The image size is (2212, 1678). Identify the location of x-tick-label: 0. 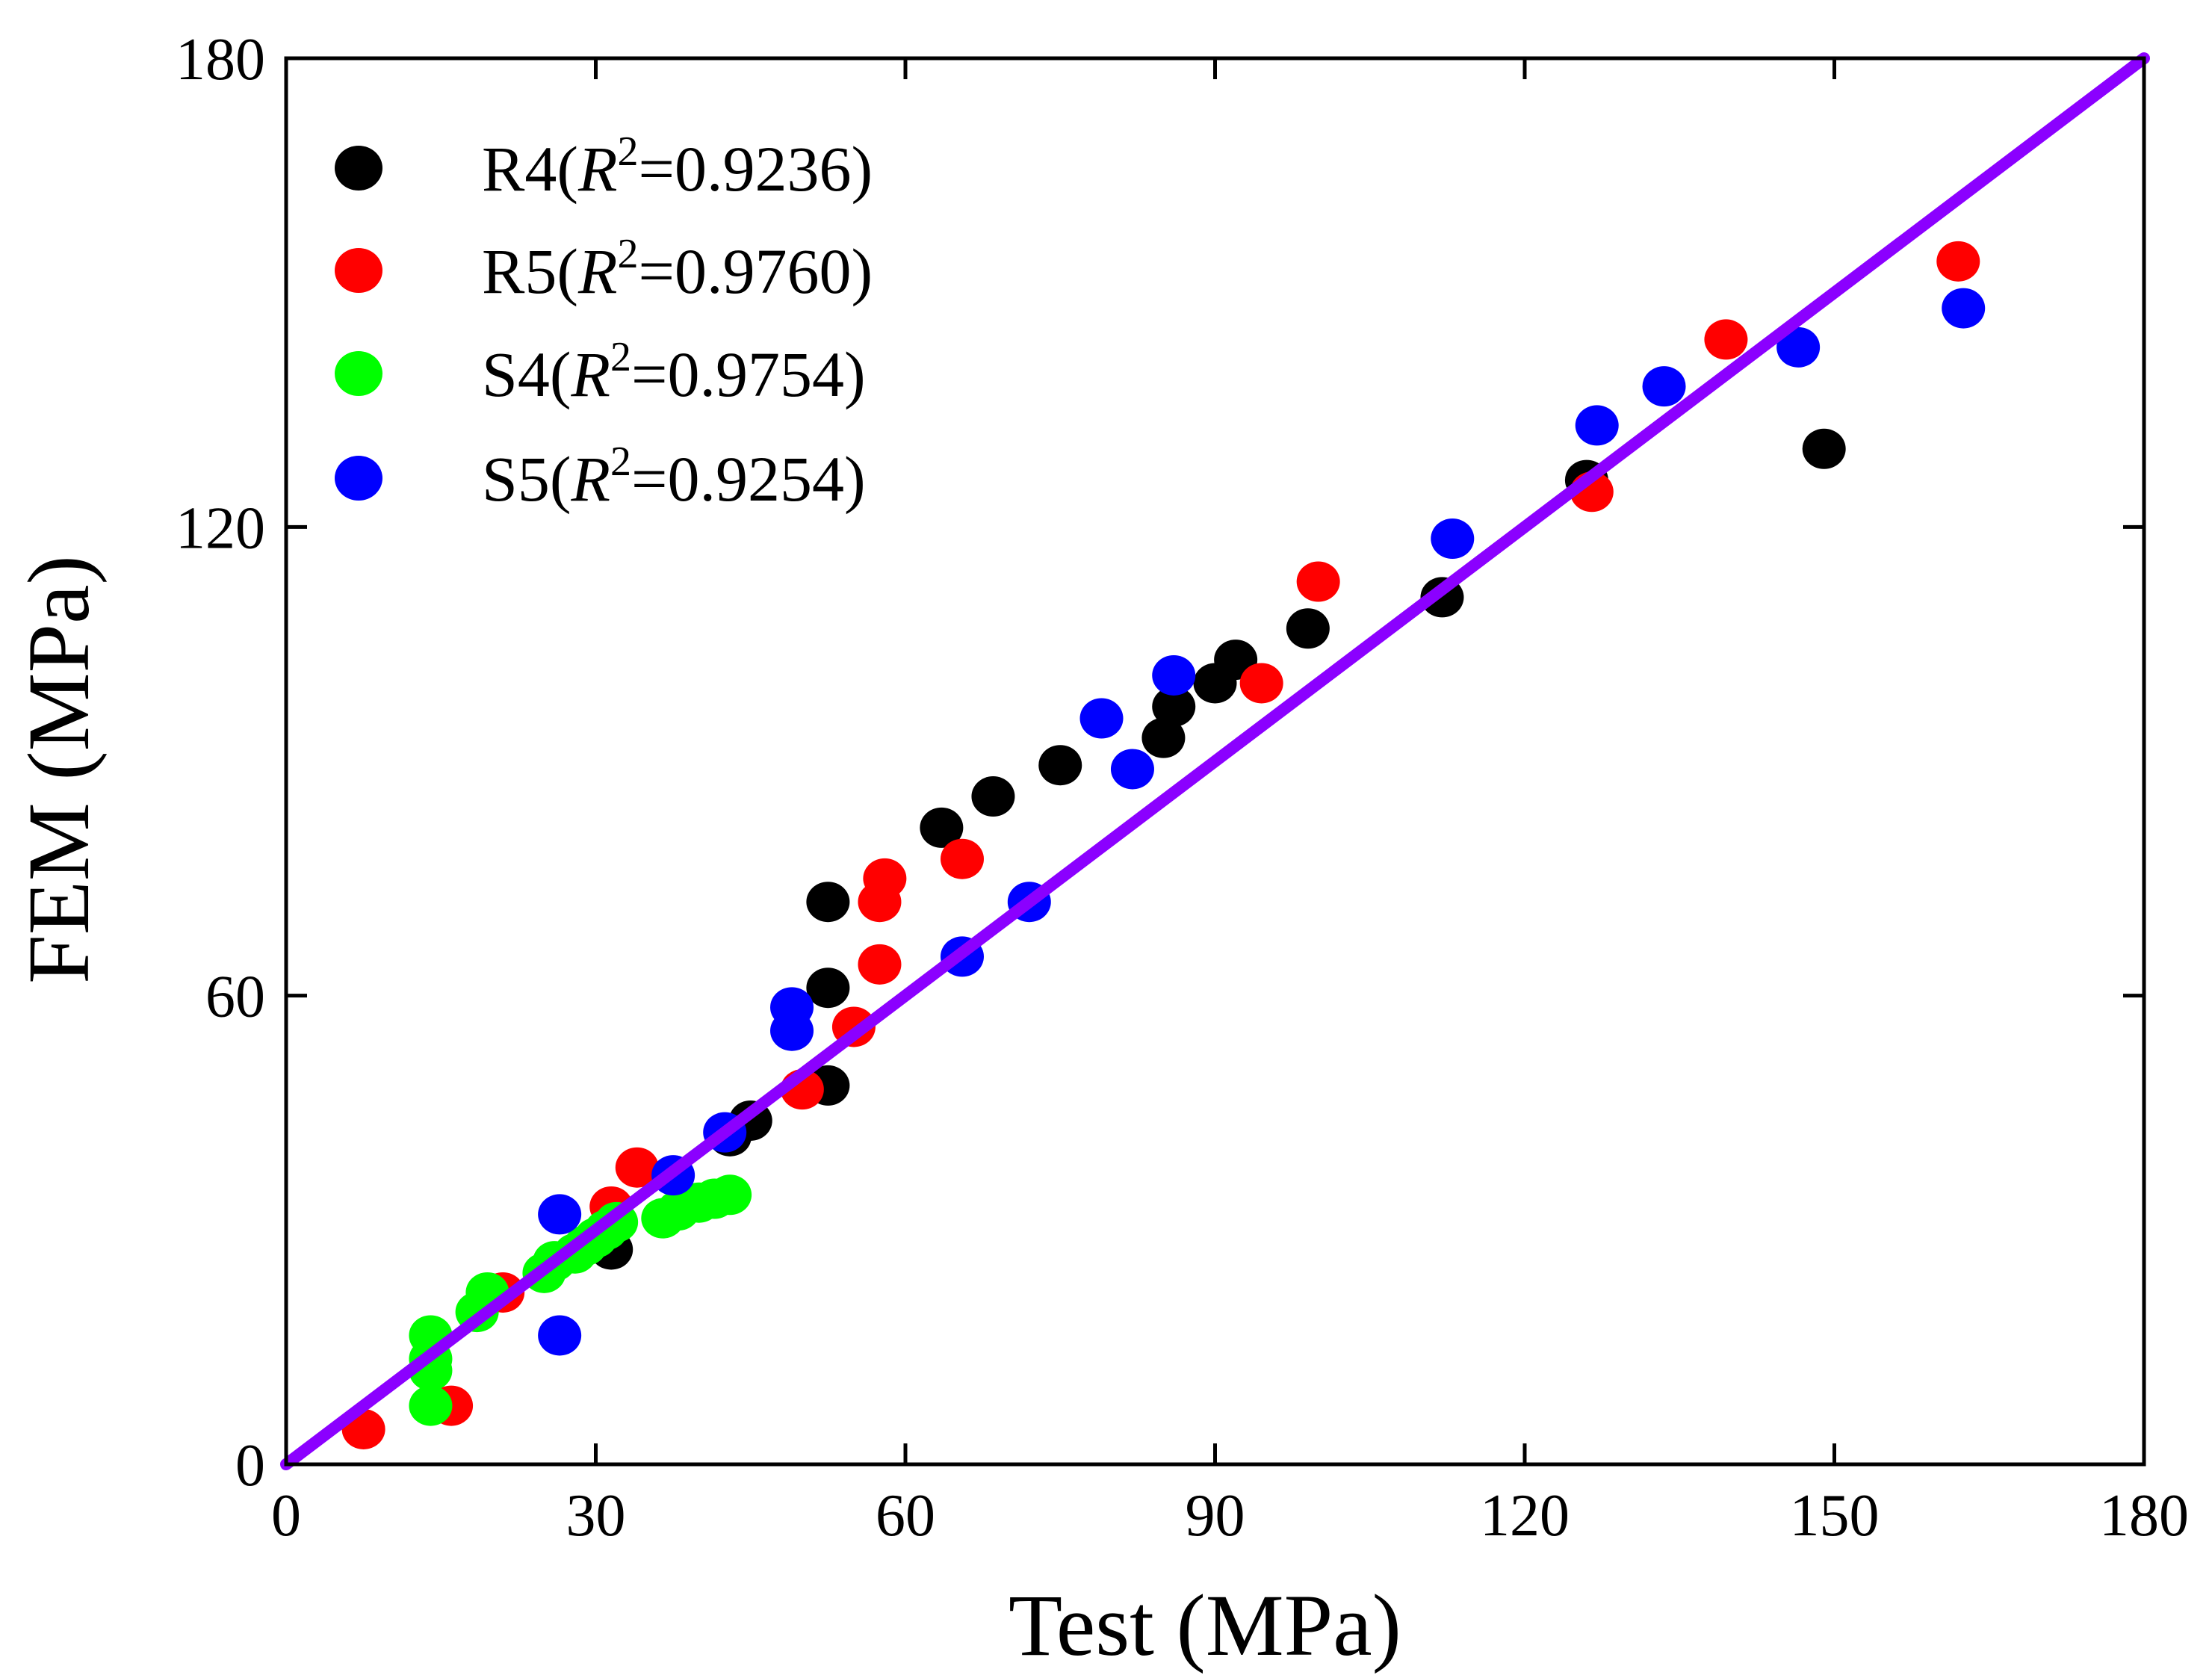
(286, 1516).